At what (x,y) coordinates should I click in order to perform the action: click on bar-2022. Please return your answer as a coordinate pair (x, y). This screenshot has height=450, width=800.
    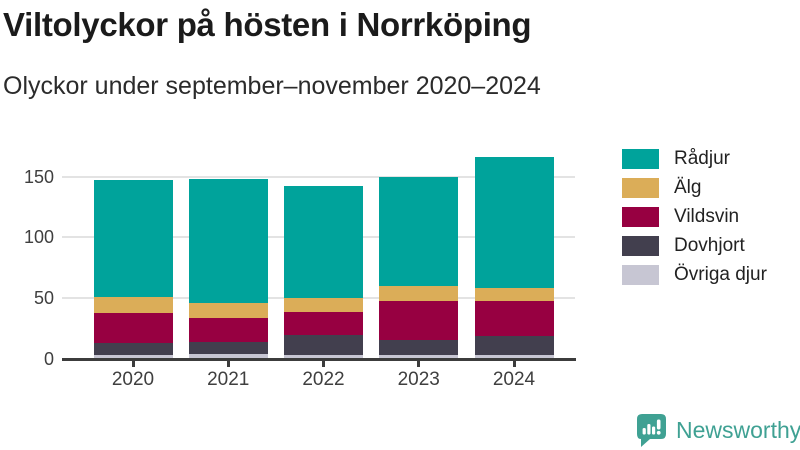
    Looking at the image, I should click on (323, 272).